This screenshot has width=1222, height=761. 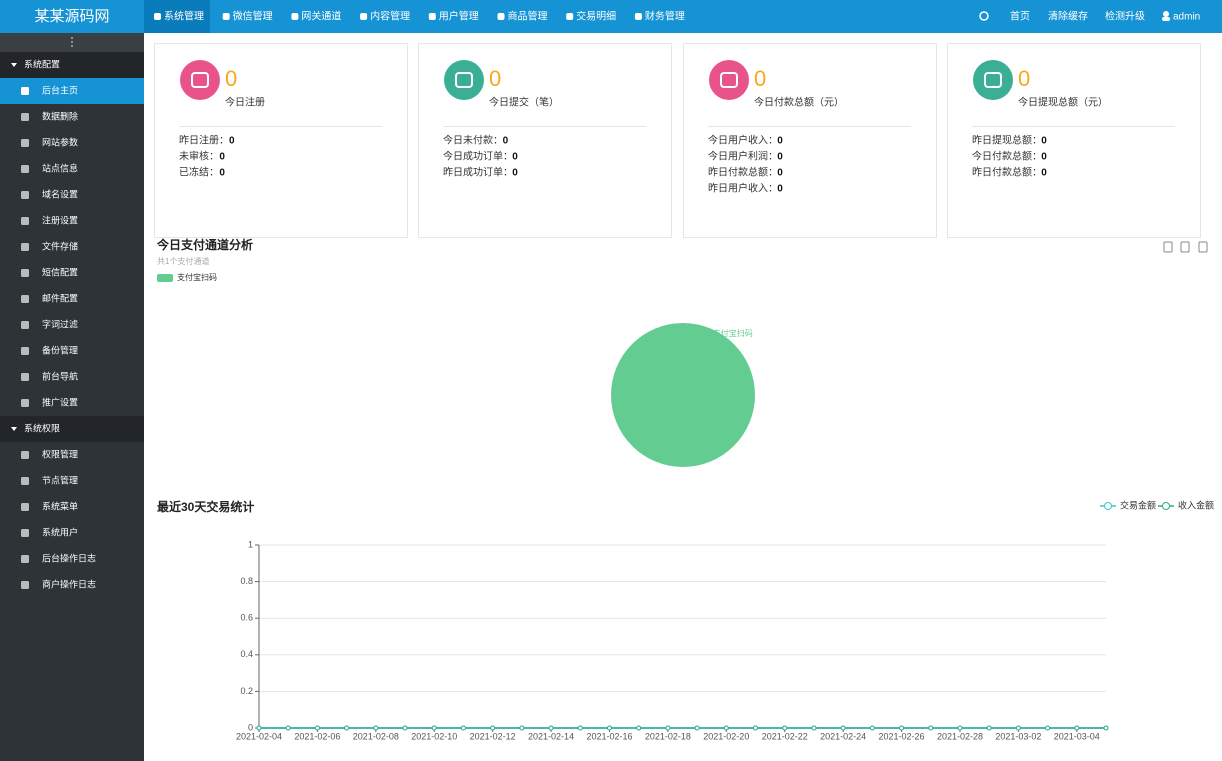 What do you see at coordinates (1166, 19) in the screenshot?
I see `user-icon-body` at bounding box center [1166, 19].